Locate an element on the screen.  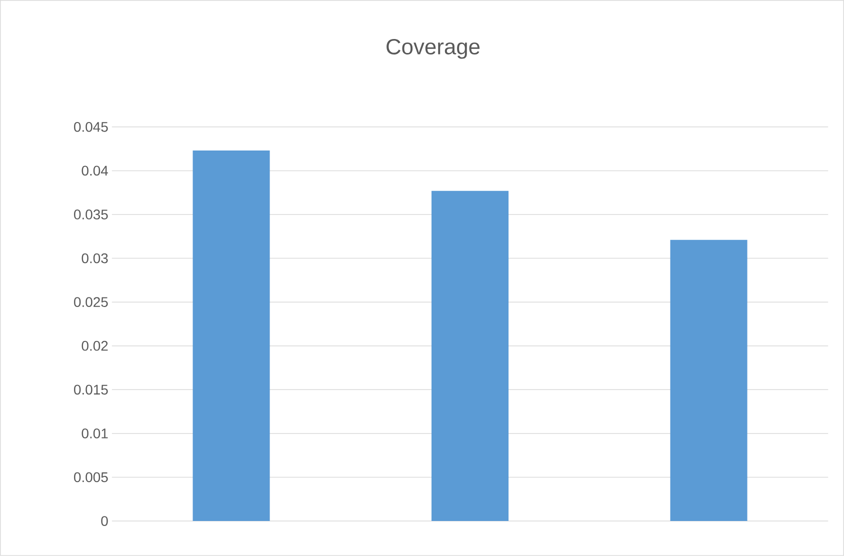
y-tick-label: 0.01 is located at coordinates (95, 433).